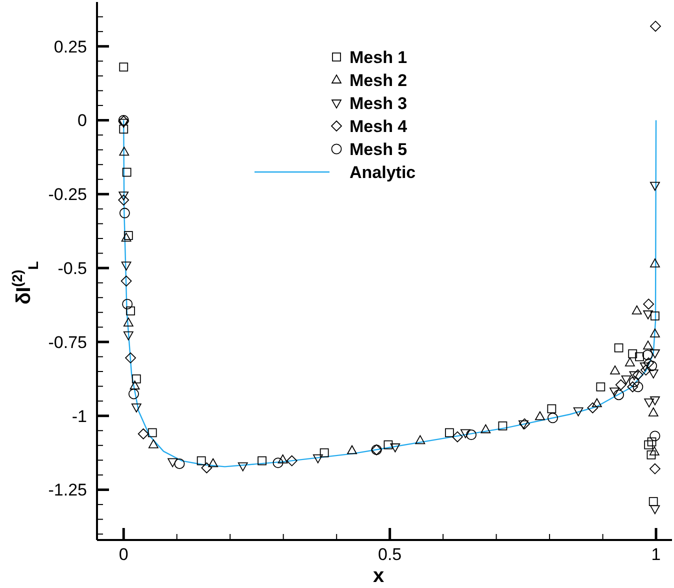 The image size is (674, 588). I want to click on y-tick-label: -0.75, so click(67, 342).